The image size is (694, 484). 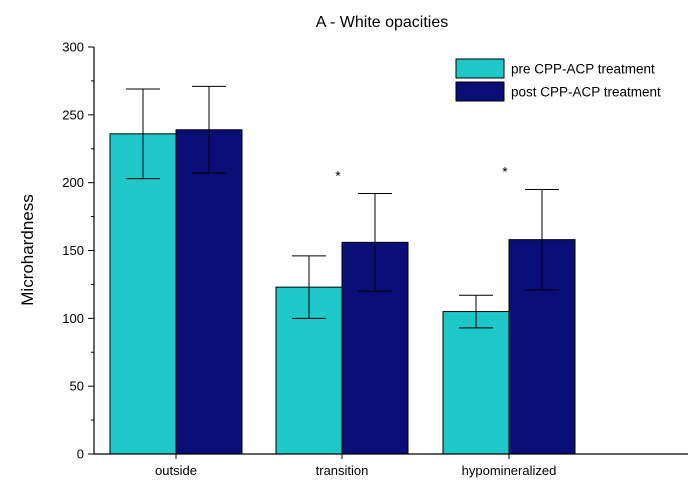 What do you see at coordinates (80, 454) in the screenshot?
I see `y-tick-label-0: 0` at bounding box center [80, 454].